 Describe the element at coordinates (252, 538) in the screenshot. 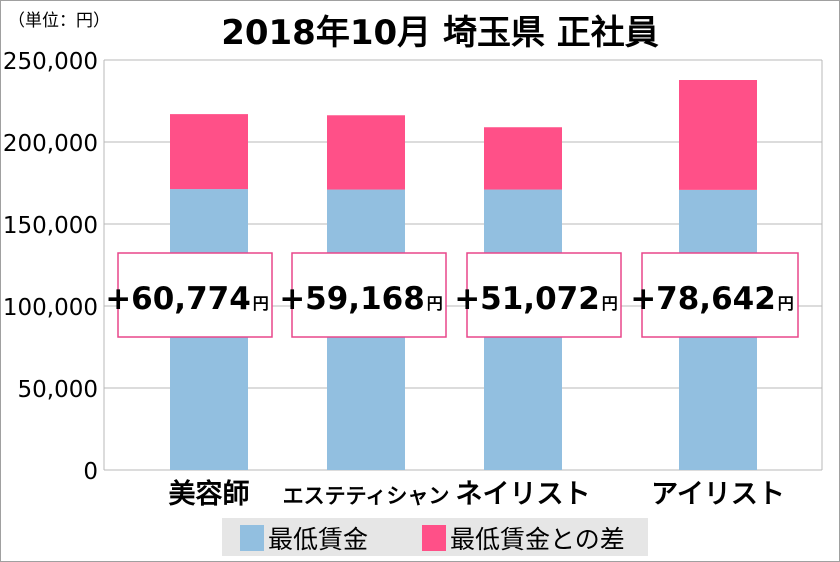

I see `legend-swatch-min-wage` at that location.